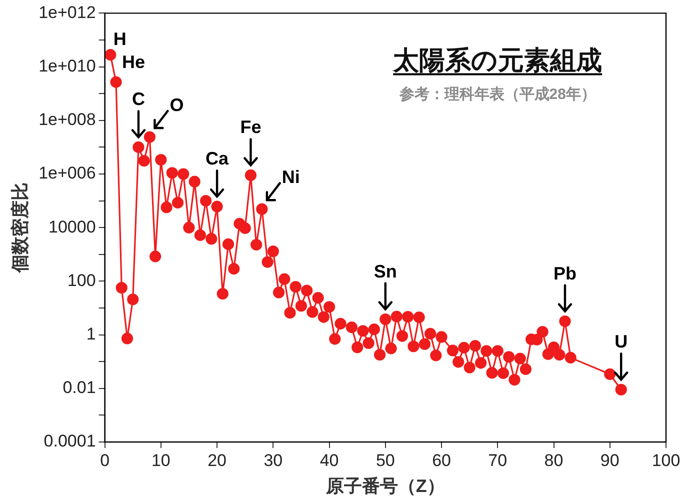 This screenshot has width=688, height=502. What do you see at coordinates (72, 226) in the screenshot?
I see `y-tick-label: 10000` at bounding box center [72, 226].